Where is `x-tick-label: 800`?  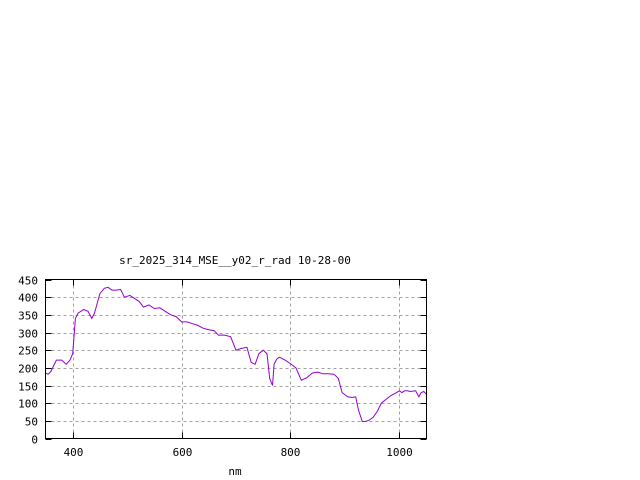
x-tick-label: 800 is located at coordinates (291, 452).